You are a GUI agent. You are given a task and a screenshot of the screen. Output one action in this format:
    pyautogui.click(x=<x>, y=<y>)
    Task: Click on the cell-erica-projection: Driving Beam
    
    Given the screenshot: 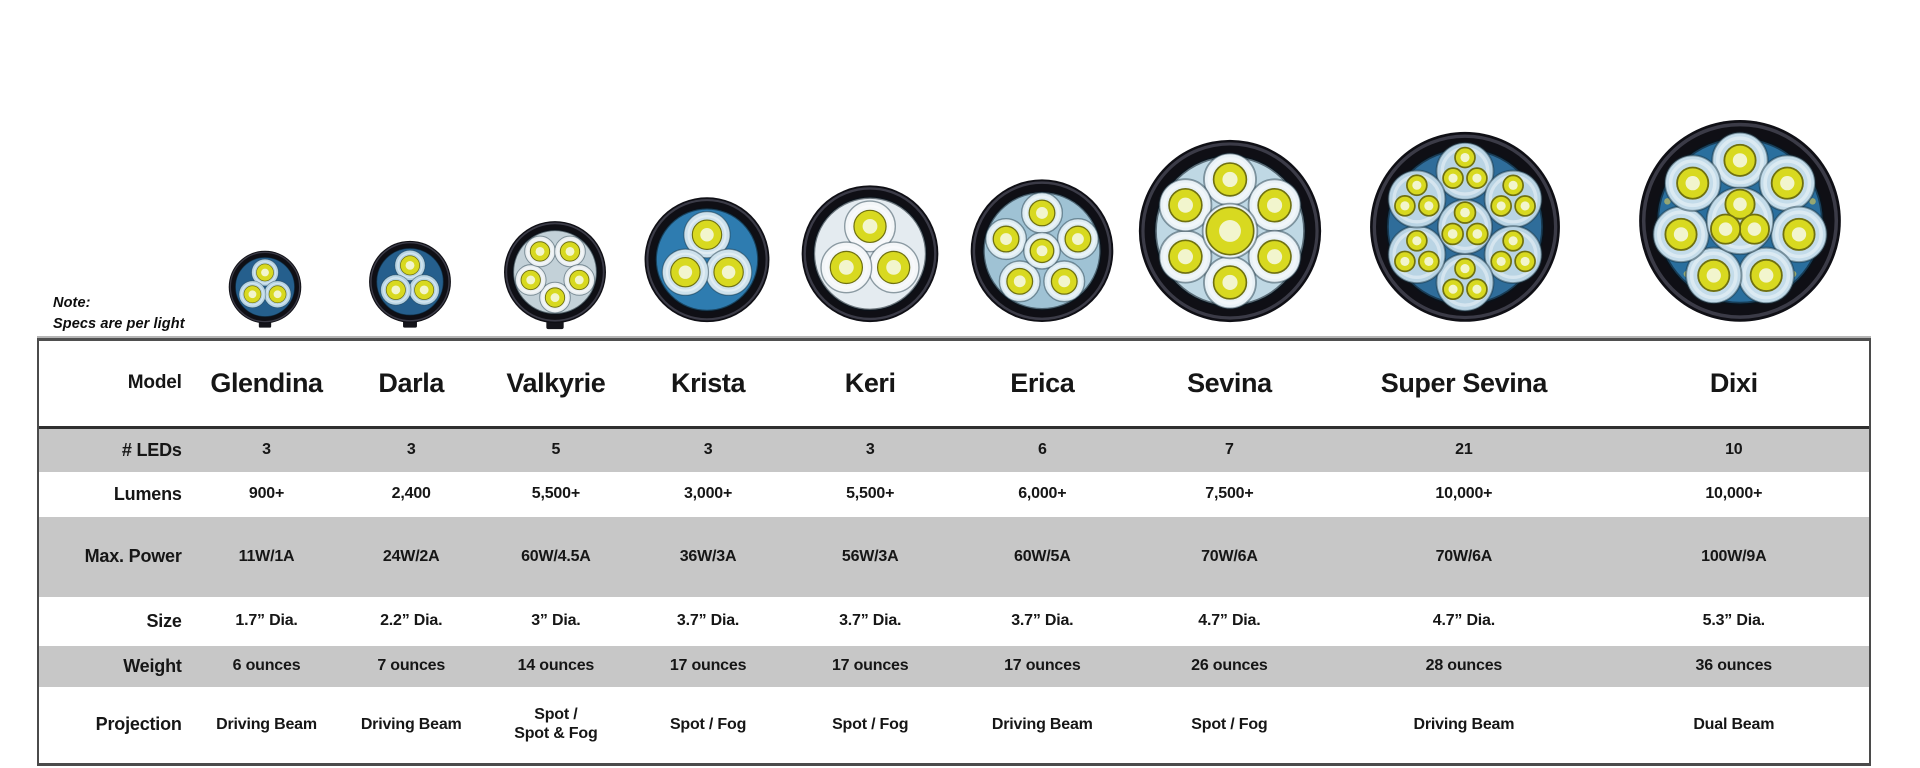 What is the action you would take?
    pyautogui.click(x=1042, y=724)
    